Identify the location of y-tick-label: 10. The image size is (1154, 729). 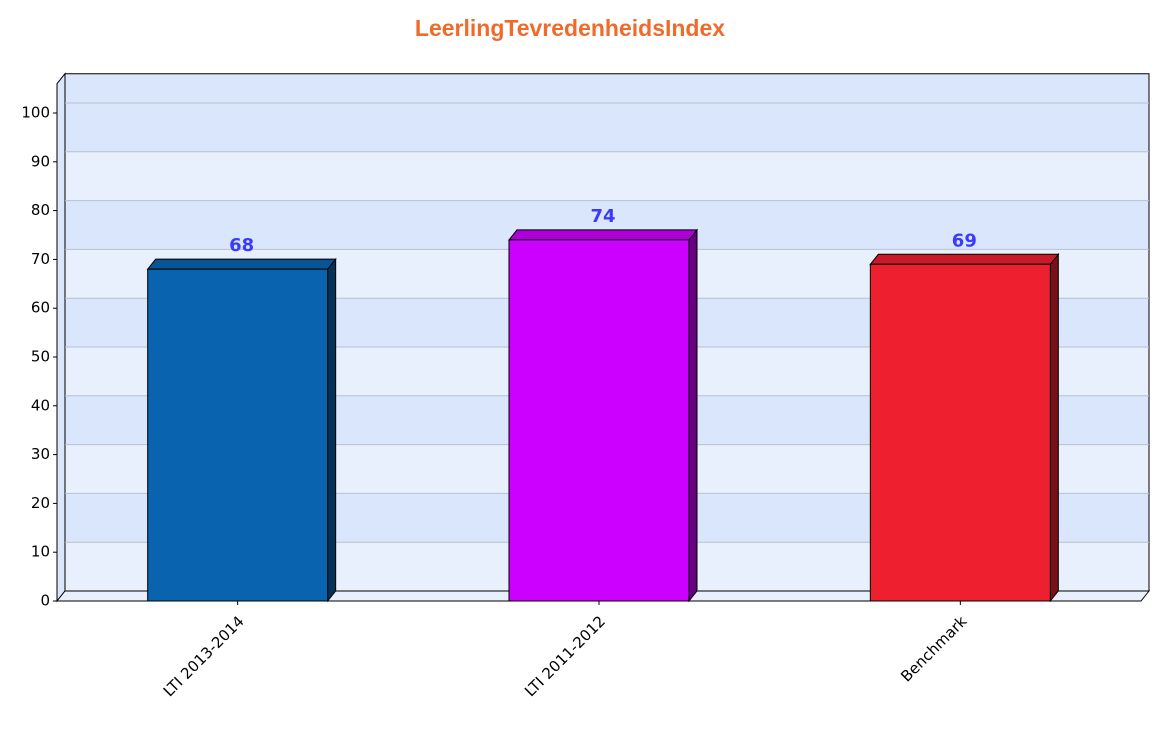
(40, 552).